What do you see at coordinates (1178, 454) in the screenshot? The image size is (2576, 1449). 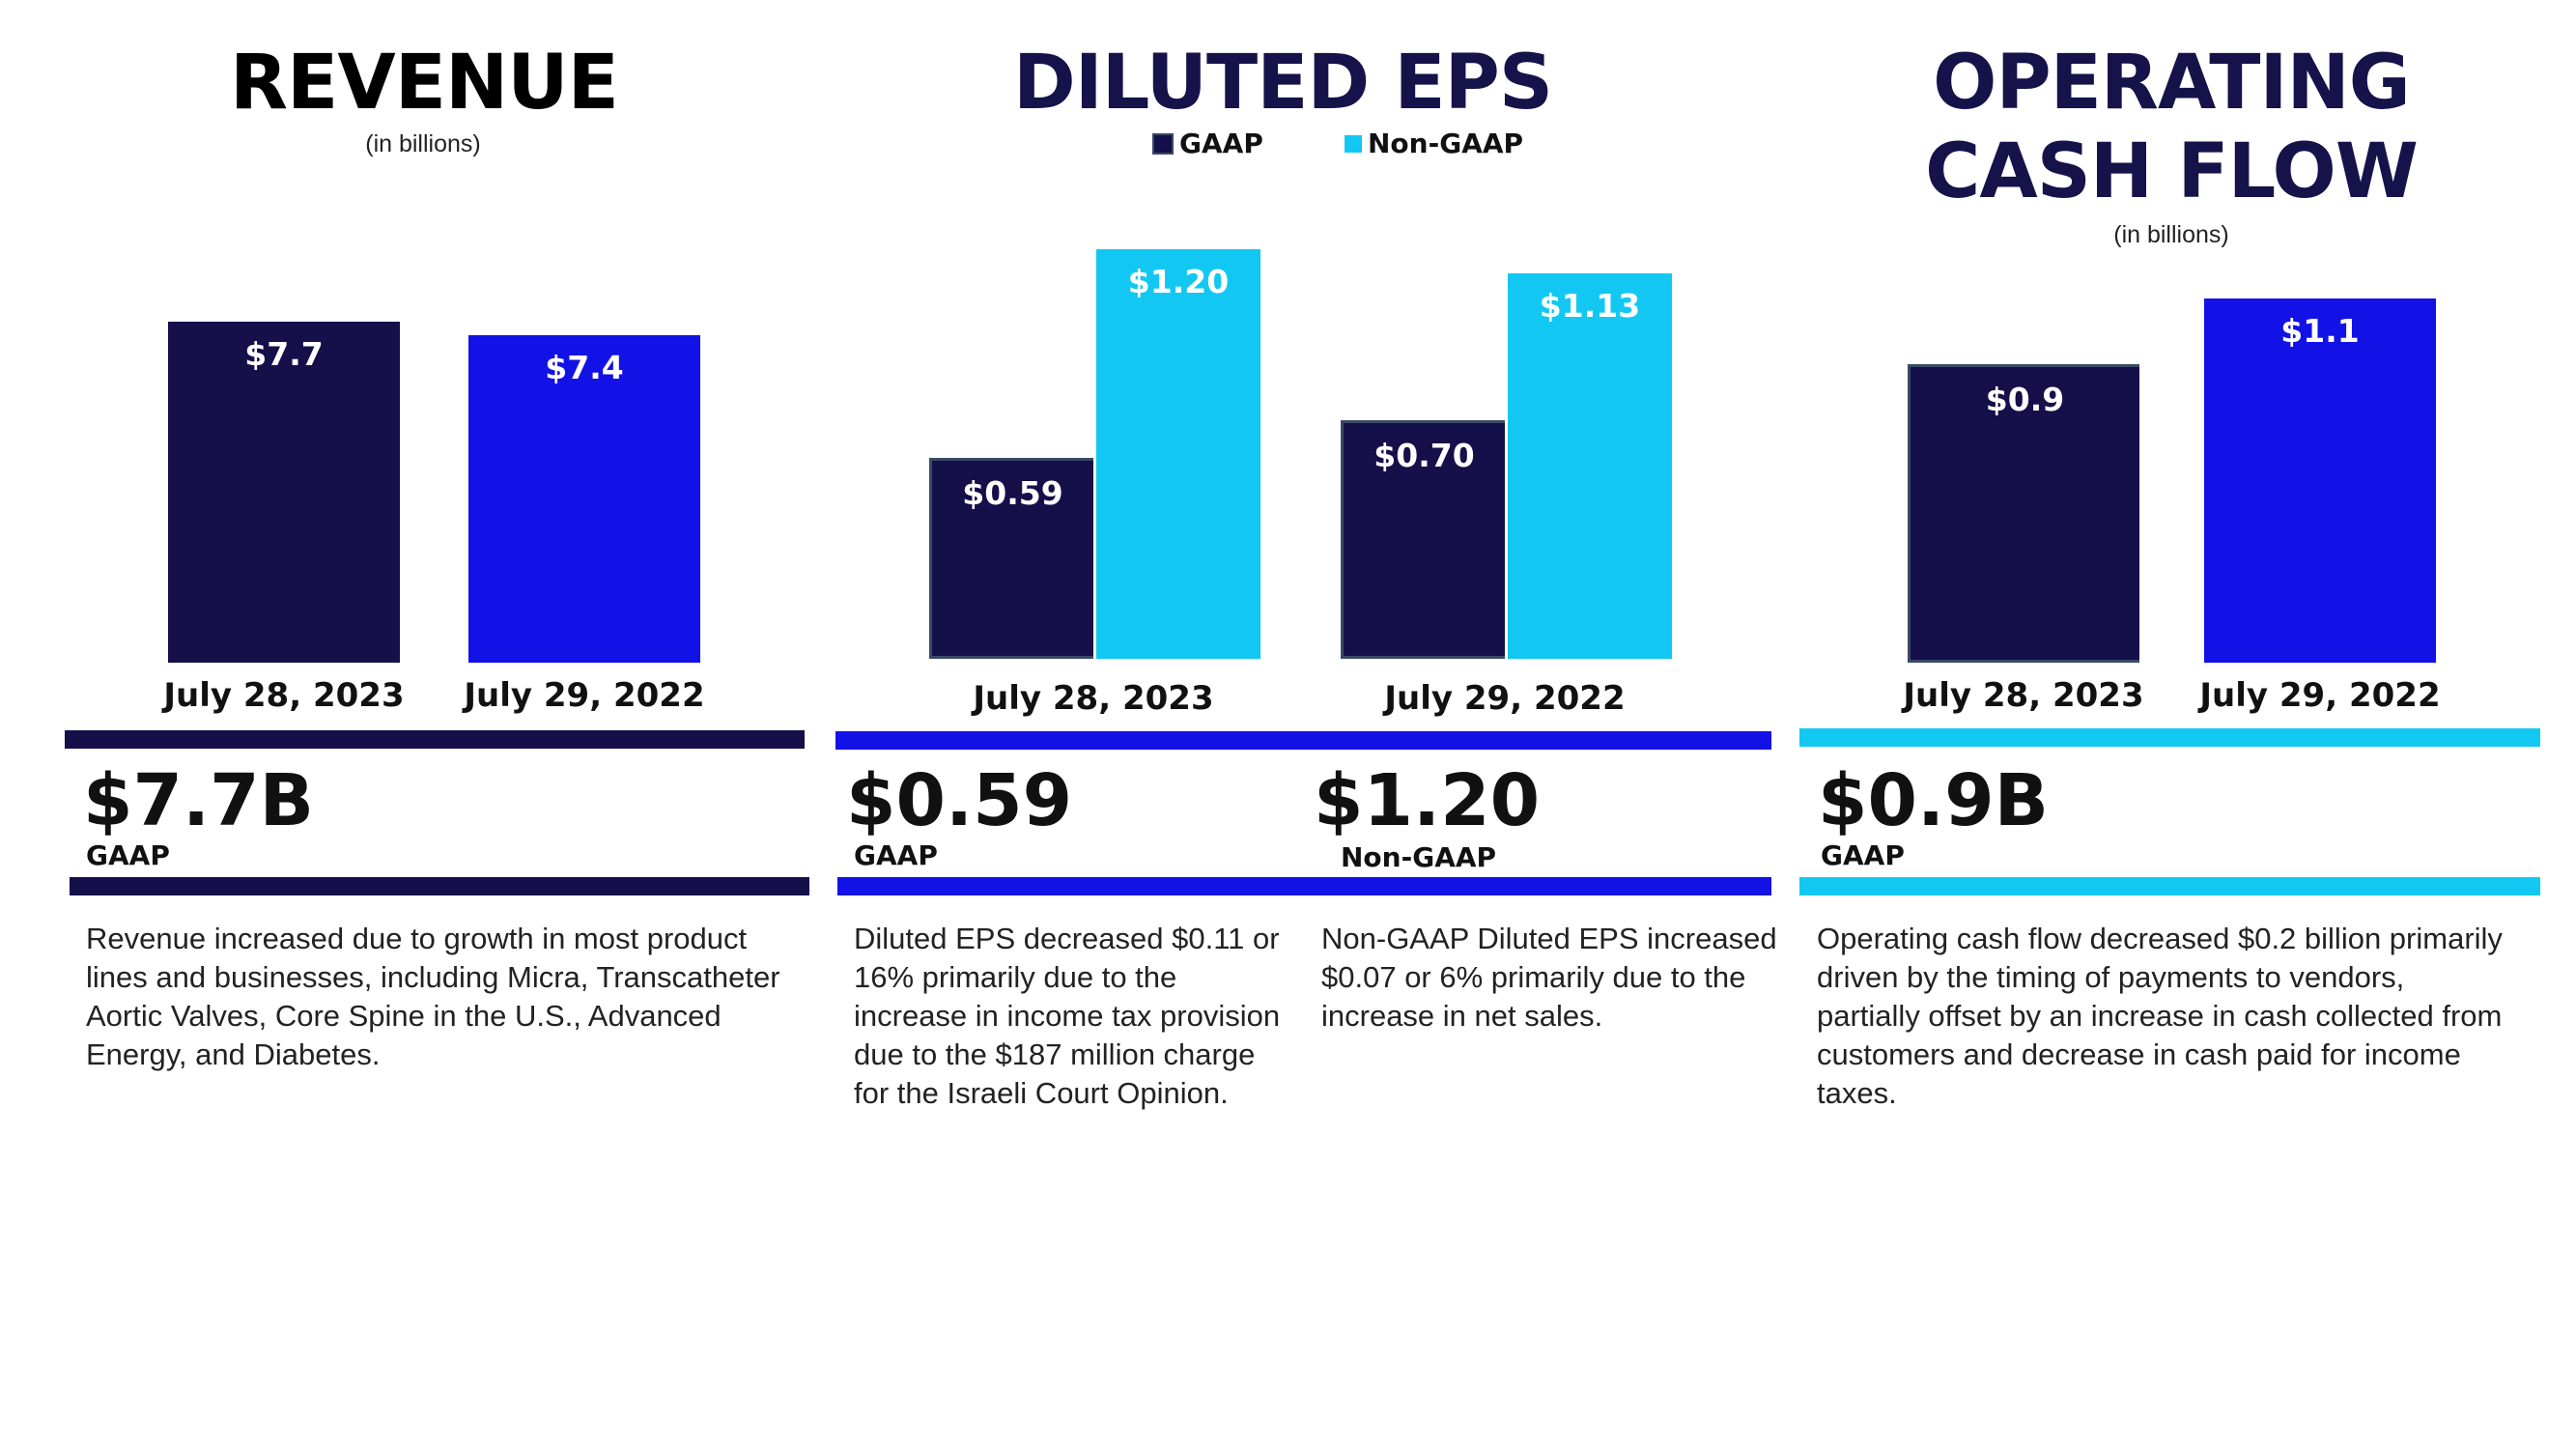 I see `eps-bar-non-gaap-0: $1.20` at bounding box center [1178, 454].